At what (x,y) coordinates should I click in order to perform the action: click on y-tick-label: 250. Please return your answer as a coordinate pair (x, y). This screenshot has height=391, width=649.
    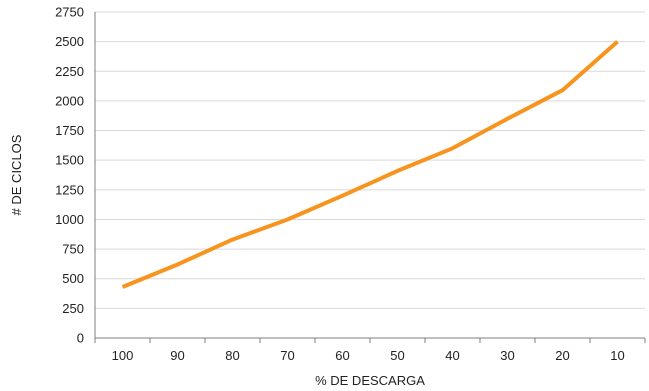
    Looking at the image, I should click on (73, 308).